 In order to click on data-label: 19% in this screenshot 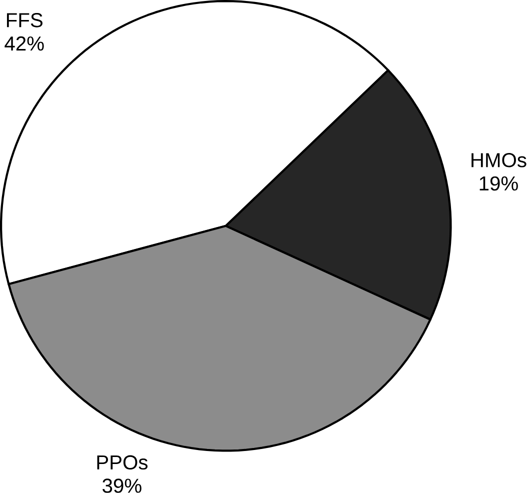, I will do `click(499, 183)`.